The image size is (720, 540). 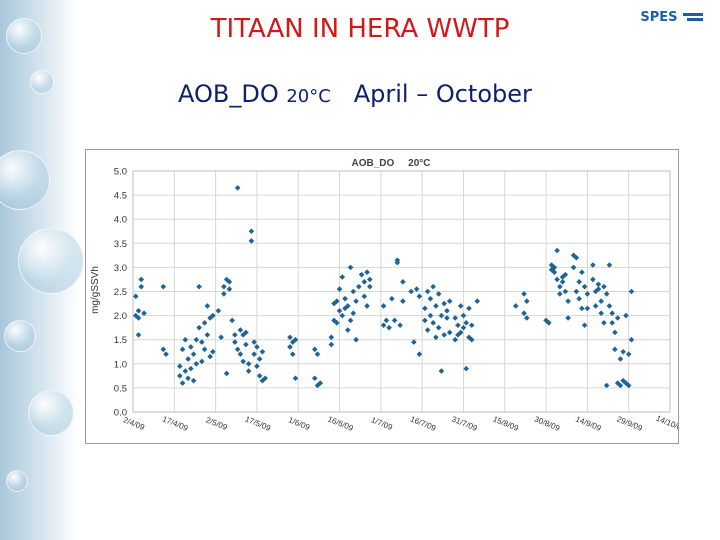 What do you see at coordinates (42, 82) in the screenshot?
I see `bubble-decoration` at bounding box center [42, 82].